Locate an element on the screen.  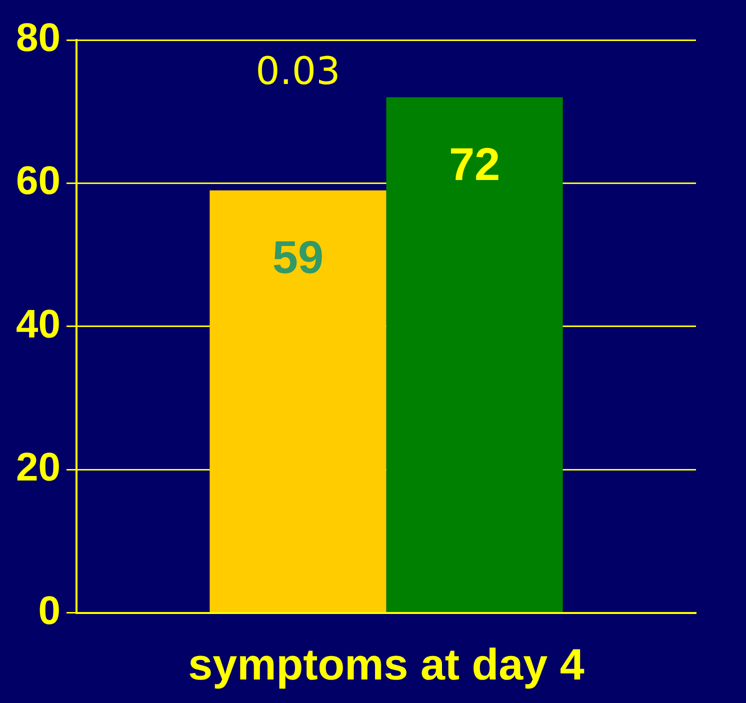
y-tick-label: 0 is located at coordinates (49, 610).